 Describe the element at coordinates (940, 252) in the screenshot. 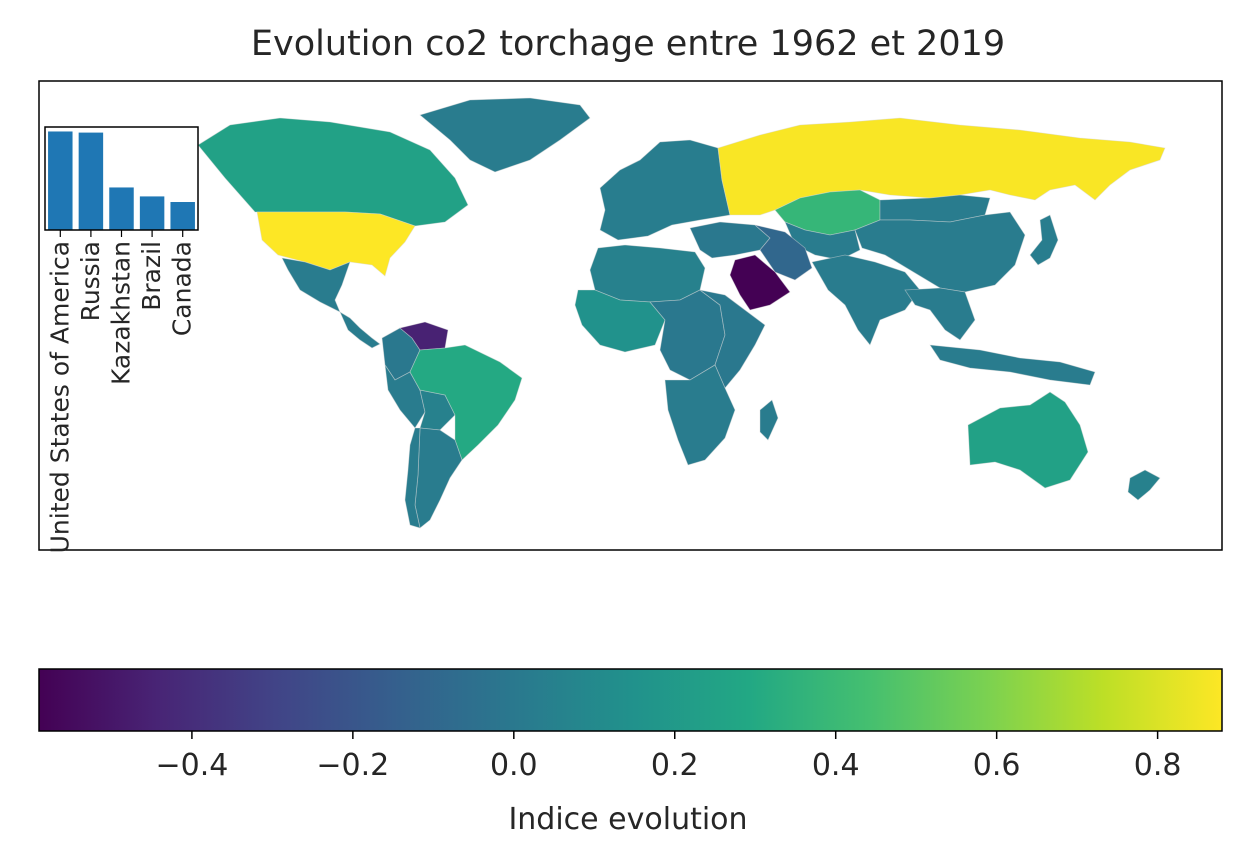

I see `map-region-china` at that location.